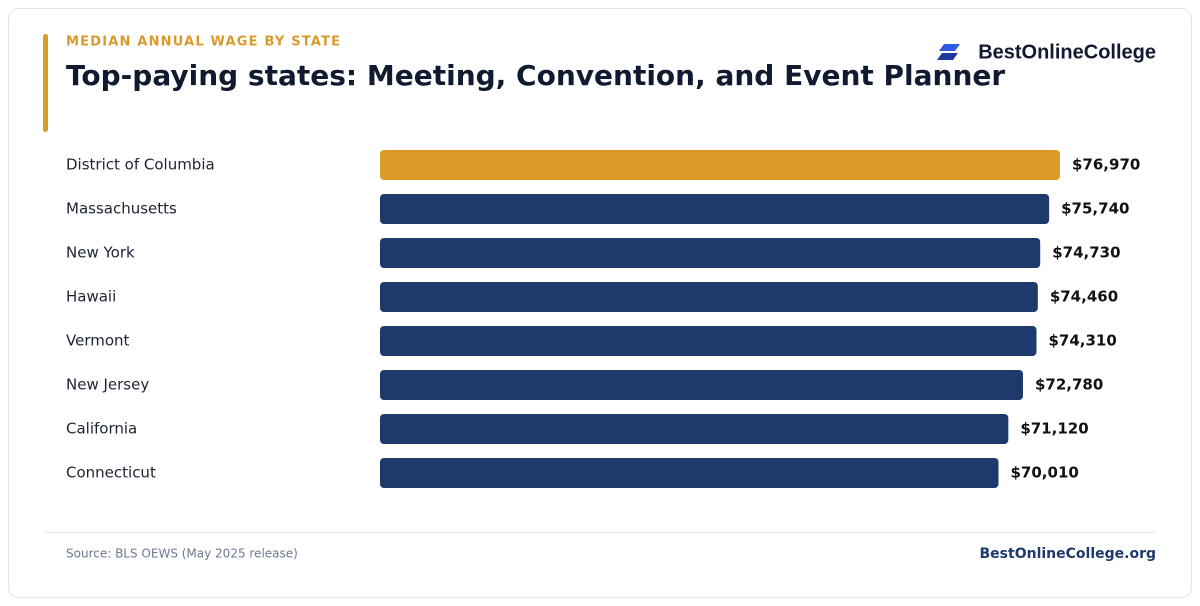 This screenshot has height=606, width=1200. Describe the element at coordinates (91, 297) in the screenshot. I see `category-label: Hawaii` at that location.